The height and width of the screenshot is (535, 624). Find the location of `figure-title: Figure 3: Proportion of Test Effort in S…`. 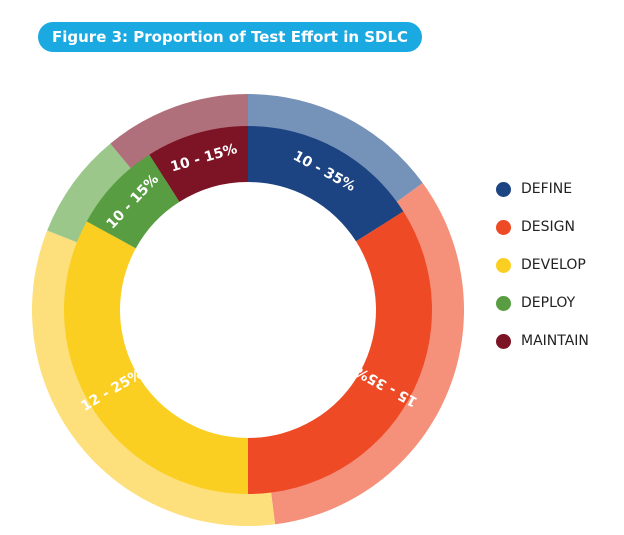

figure-title: Figure 3: Proportion of Test Effort in S… is located at coordinates (230, 37).